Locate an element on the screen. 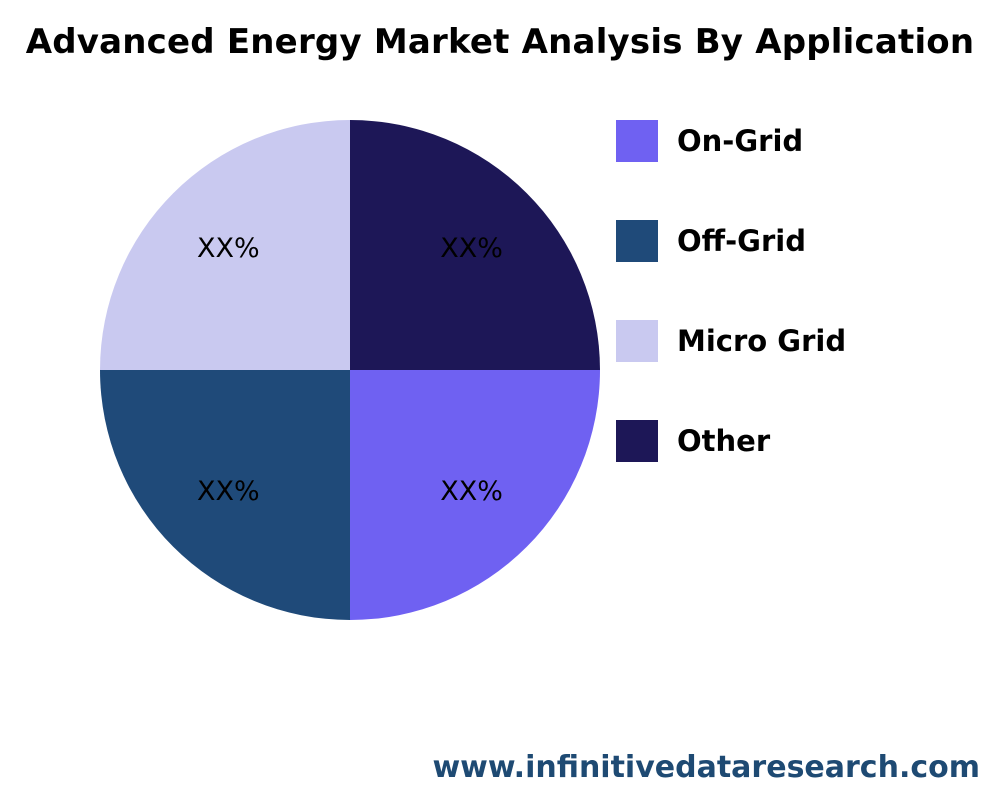 Image resolution: width=1000 pixels, height=800 pixels. legend-item-micro-grid: Micro Grid is located at coordinates (731, 341).